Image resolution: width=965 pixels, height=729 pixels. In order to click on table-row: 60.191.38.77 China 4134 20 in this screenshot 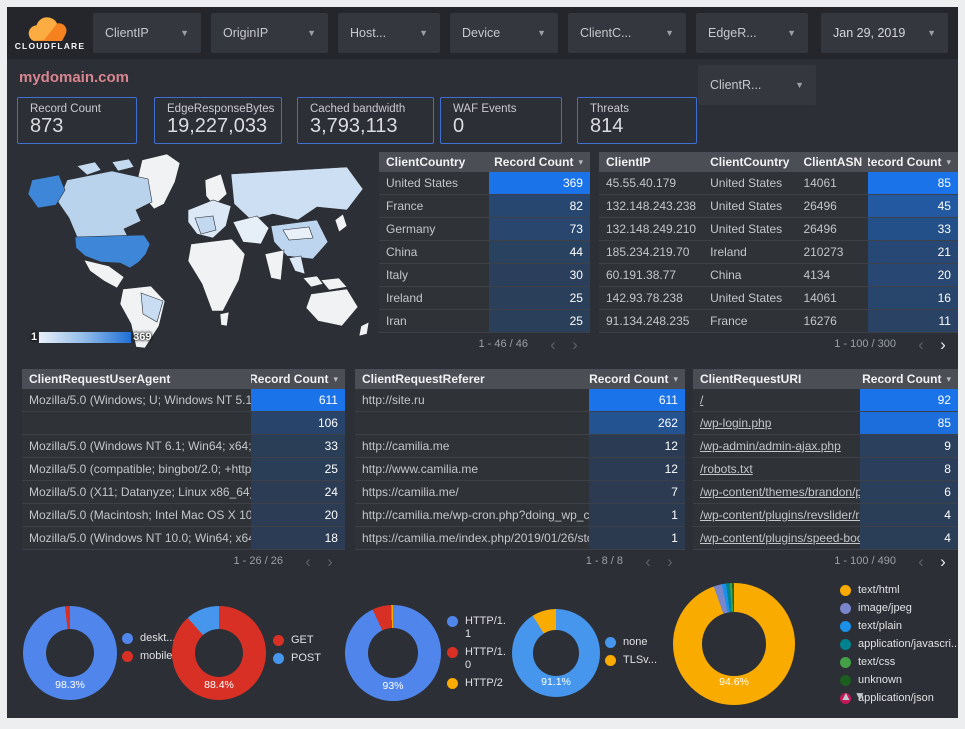, I will do `click(778, 275)`.